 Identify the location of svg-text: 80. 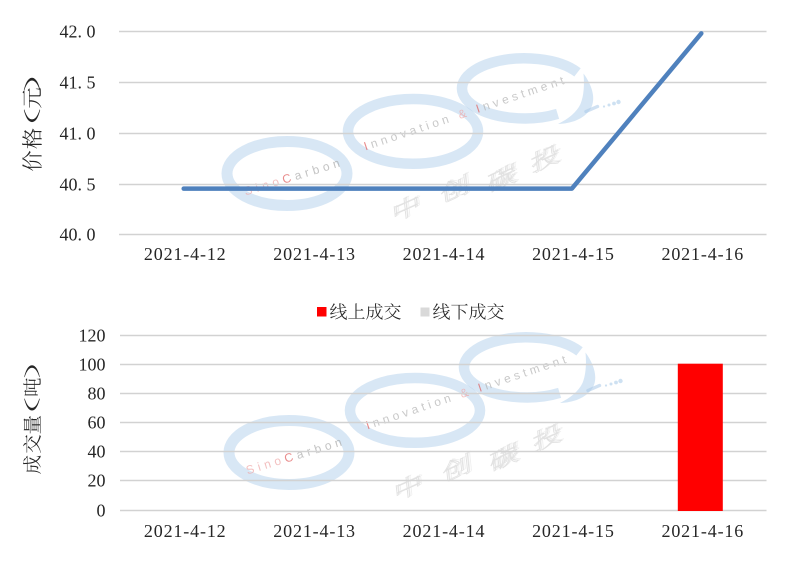
(97, 394).